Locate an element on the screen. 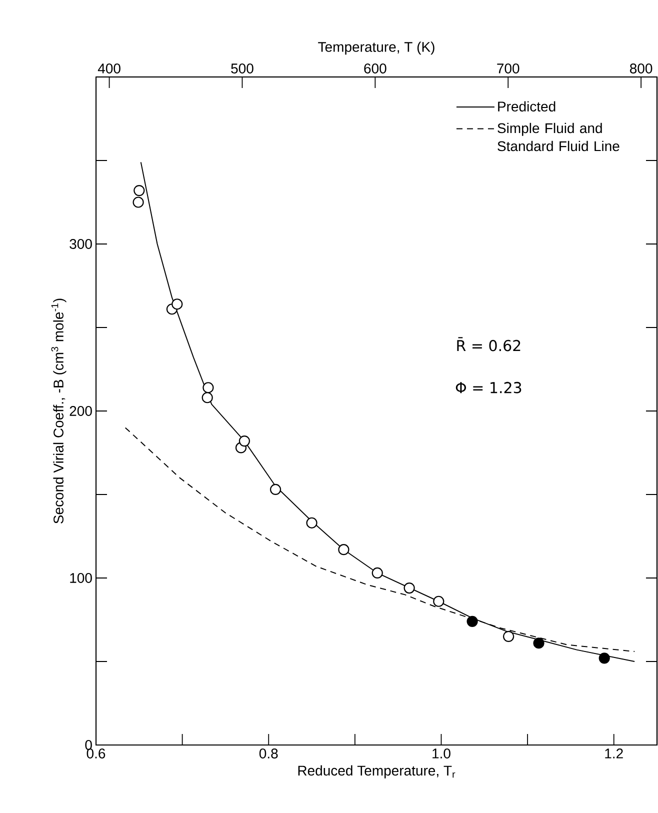 The height and width of the screenshot is (813, 658). x2-tick-label: 500 is located at coordinates (242, 69).